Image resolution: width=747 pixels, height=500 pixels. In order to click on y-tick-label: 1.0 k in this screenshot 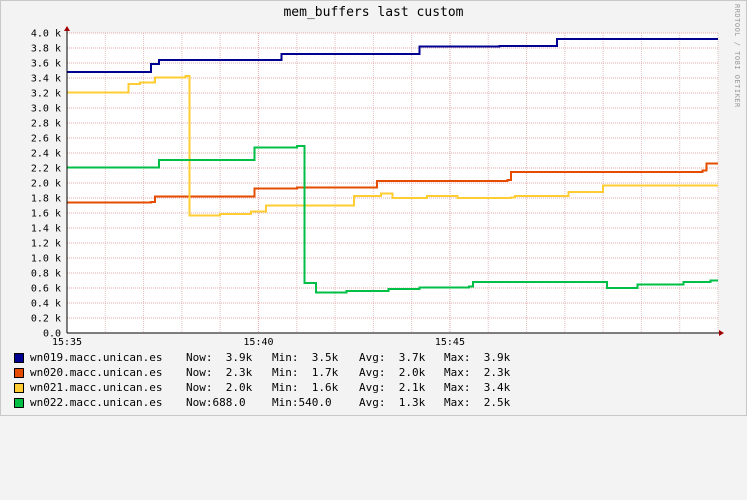, I will do `click(46, 259)`.